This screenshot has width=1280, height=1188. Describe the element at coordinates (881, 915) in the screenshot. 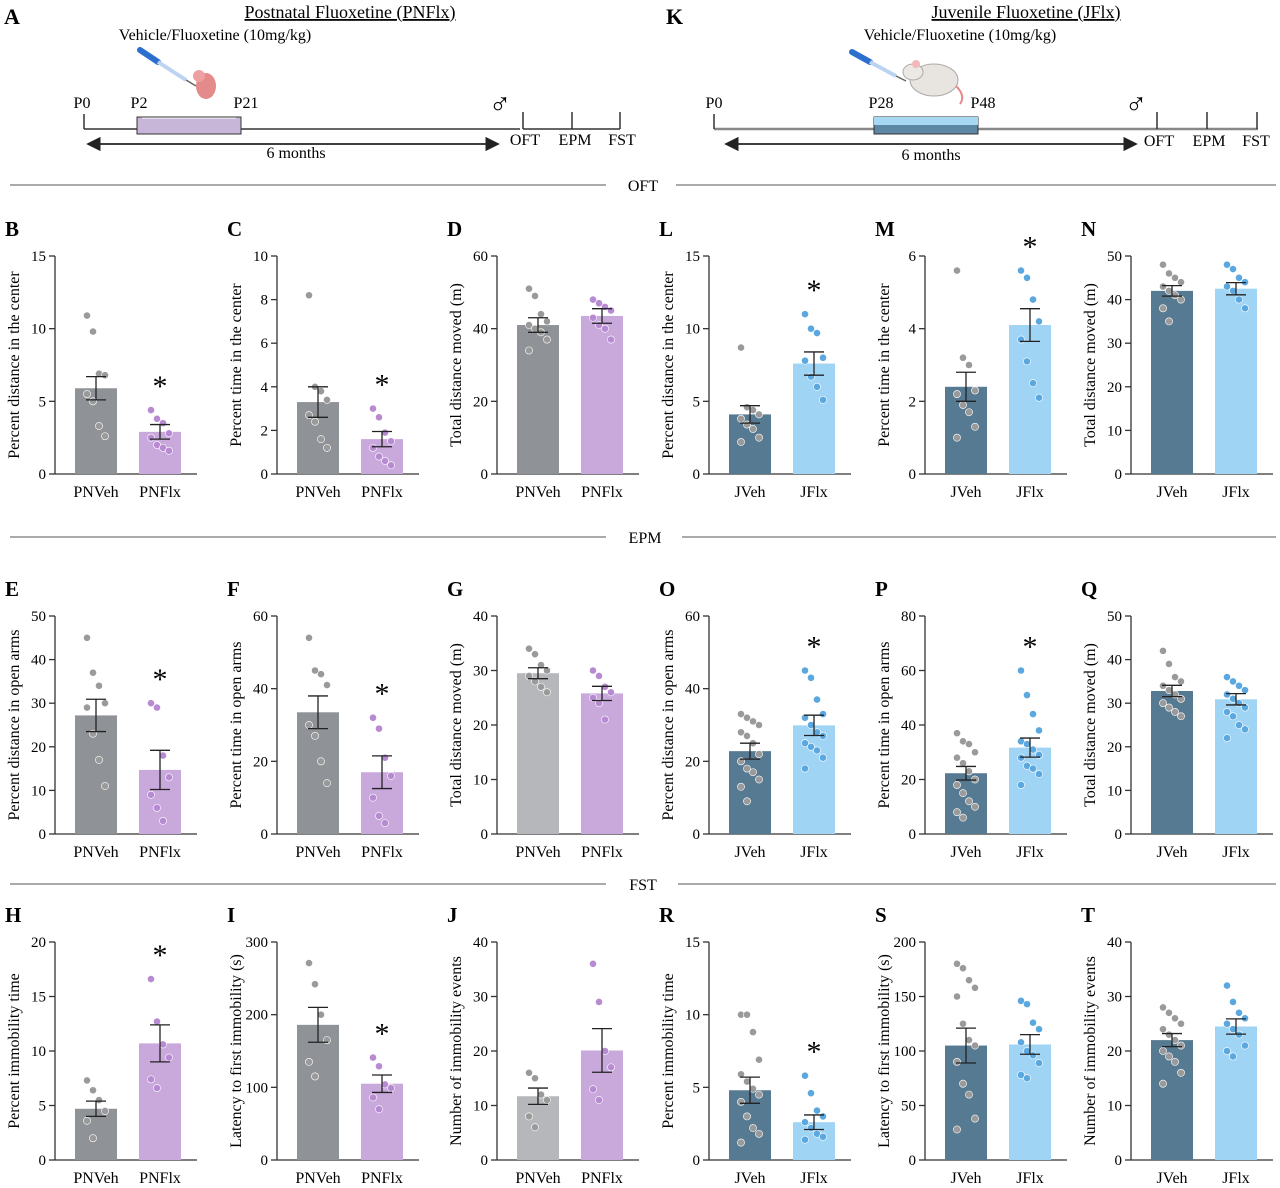

I see `panel-label-S: S` at that location.